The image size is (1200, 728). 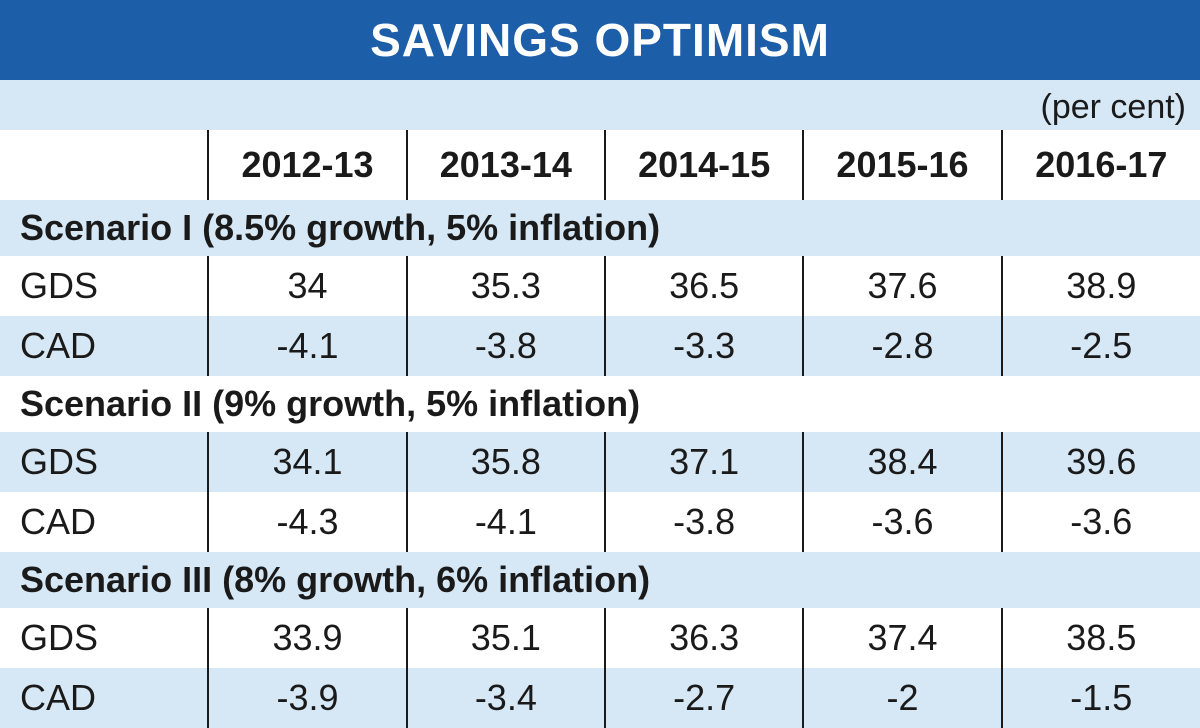 What do you see at coordinates (307, 165) in the screenshot?
I see `column-header: 2012-13` at bounding box center [307, 165].